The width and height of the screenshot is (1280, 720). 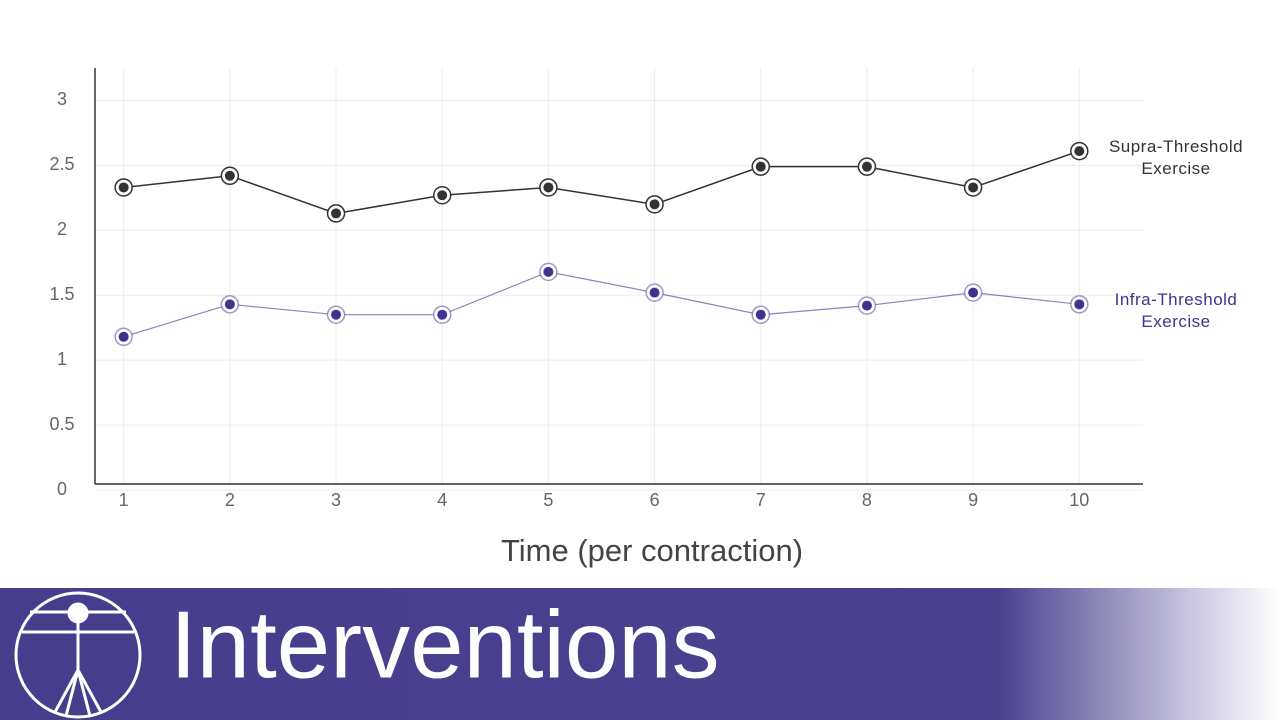 I want to click on x-tick-label: 3, so click(x=336, y=500).